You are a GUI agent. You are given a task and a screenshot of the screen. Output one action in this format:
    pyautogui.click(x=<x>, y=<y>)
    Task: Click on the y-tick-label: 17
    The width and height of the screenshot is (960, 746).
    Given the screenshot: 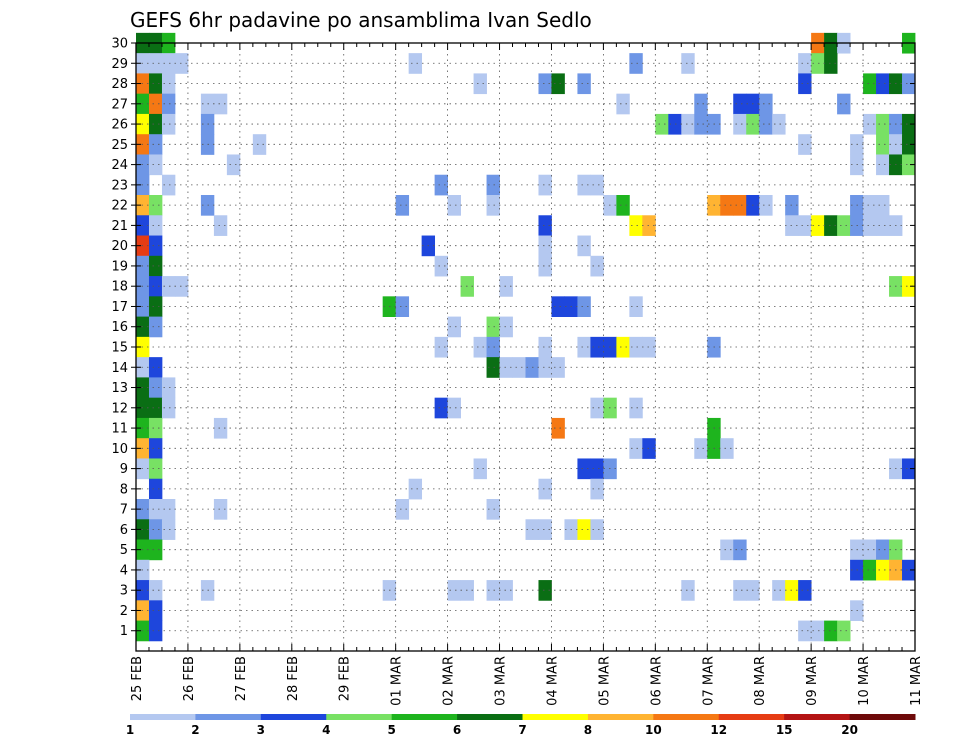 What is the action you would take?
    pyautogui.click(x=119, y=307)
    